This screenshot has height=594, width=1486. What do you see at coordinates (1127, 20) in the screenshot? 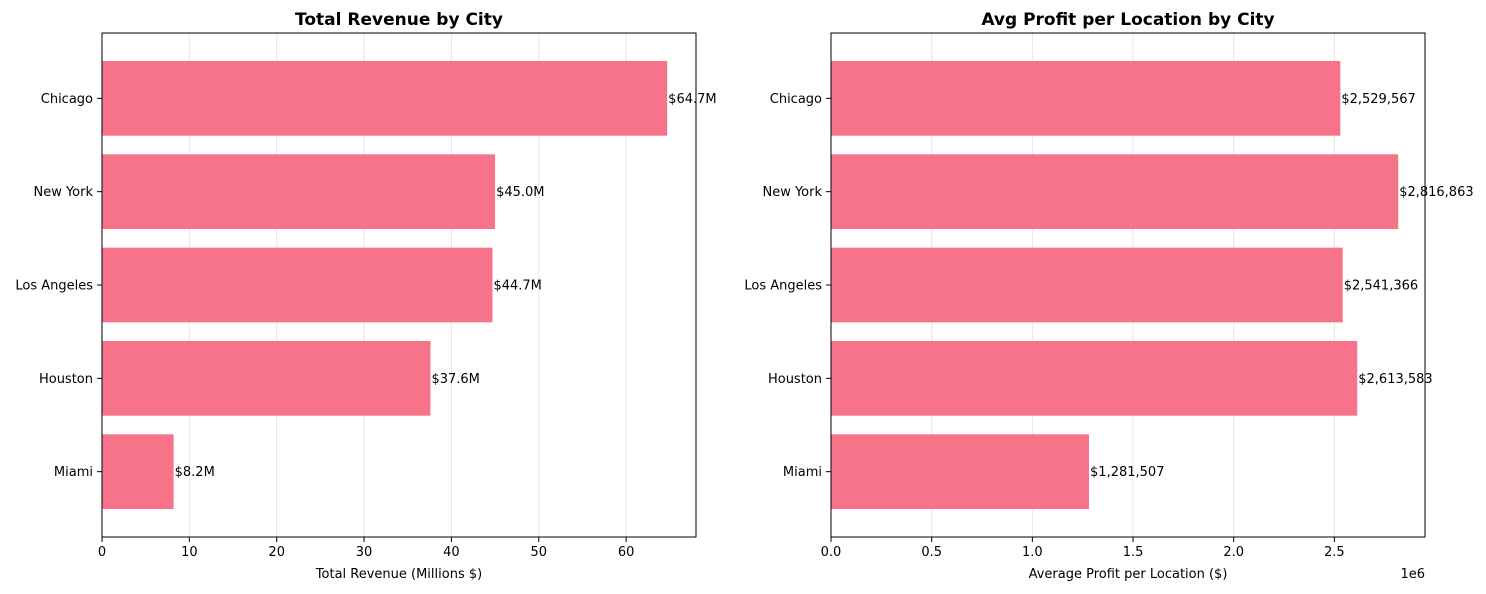
I see `chart-title: Avg Profit per Location by City` at bounding box center [1127, 20].